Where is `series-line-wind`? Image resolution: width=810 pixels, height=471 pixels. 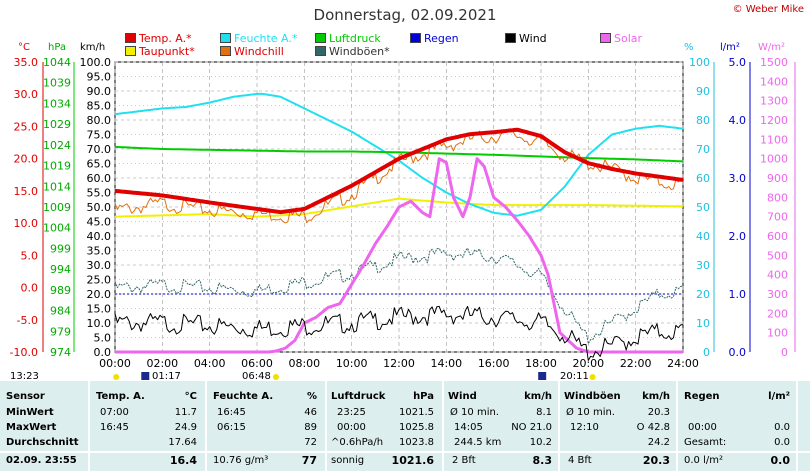
series-line-wind is located at coordinates (399, 333).